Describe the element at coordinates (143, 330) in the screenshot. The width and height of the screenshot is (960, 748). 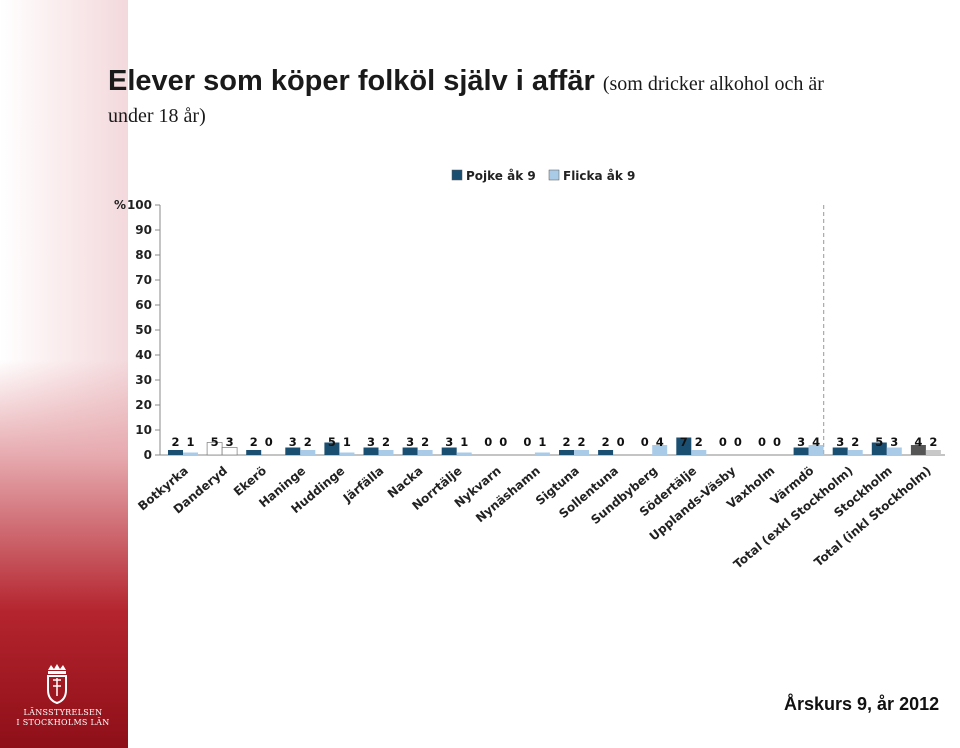
I see `y-tick-label: 50` at that location.